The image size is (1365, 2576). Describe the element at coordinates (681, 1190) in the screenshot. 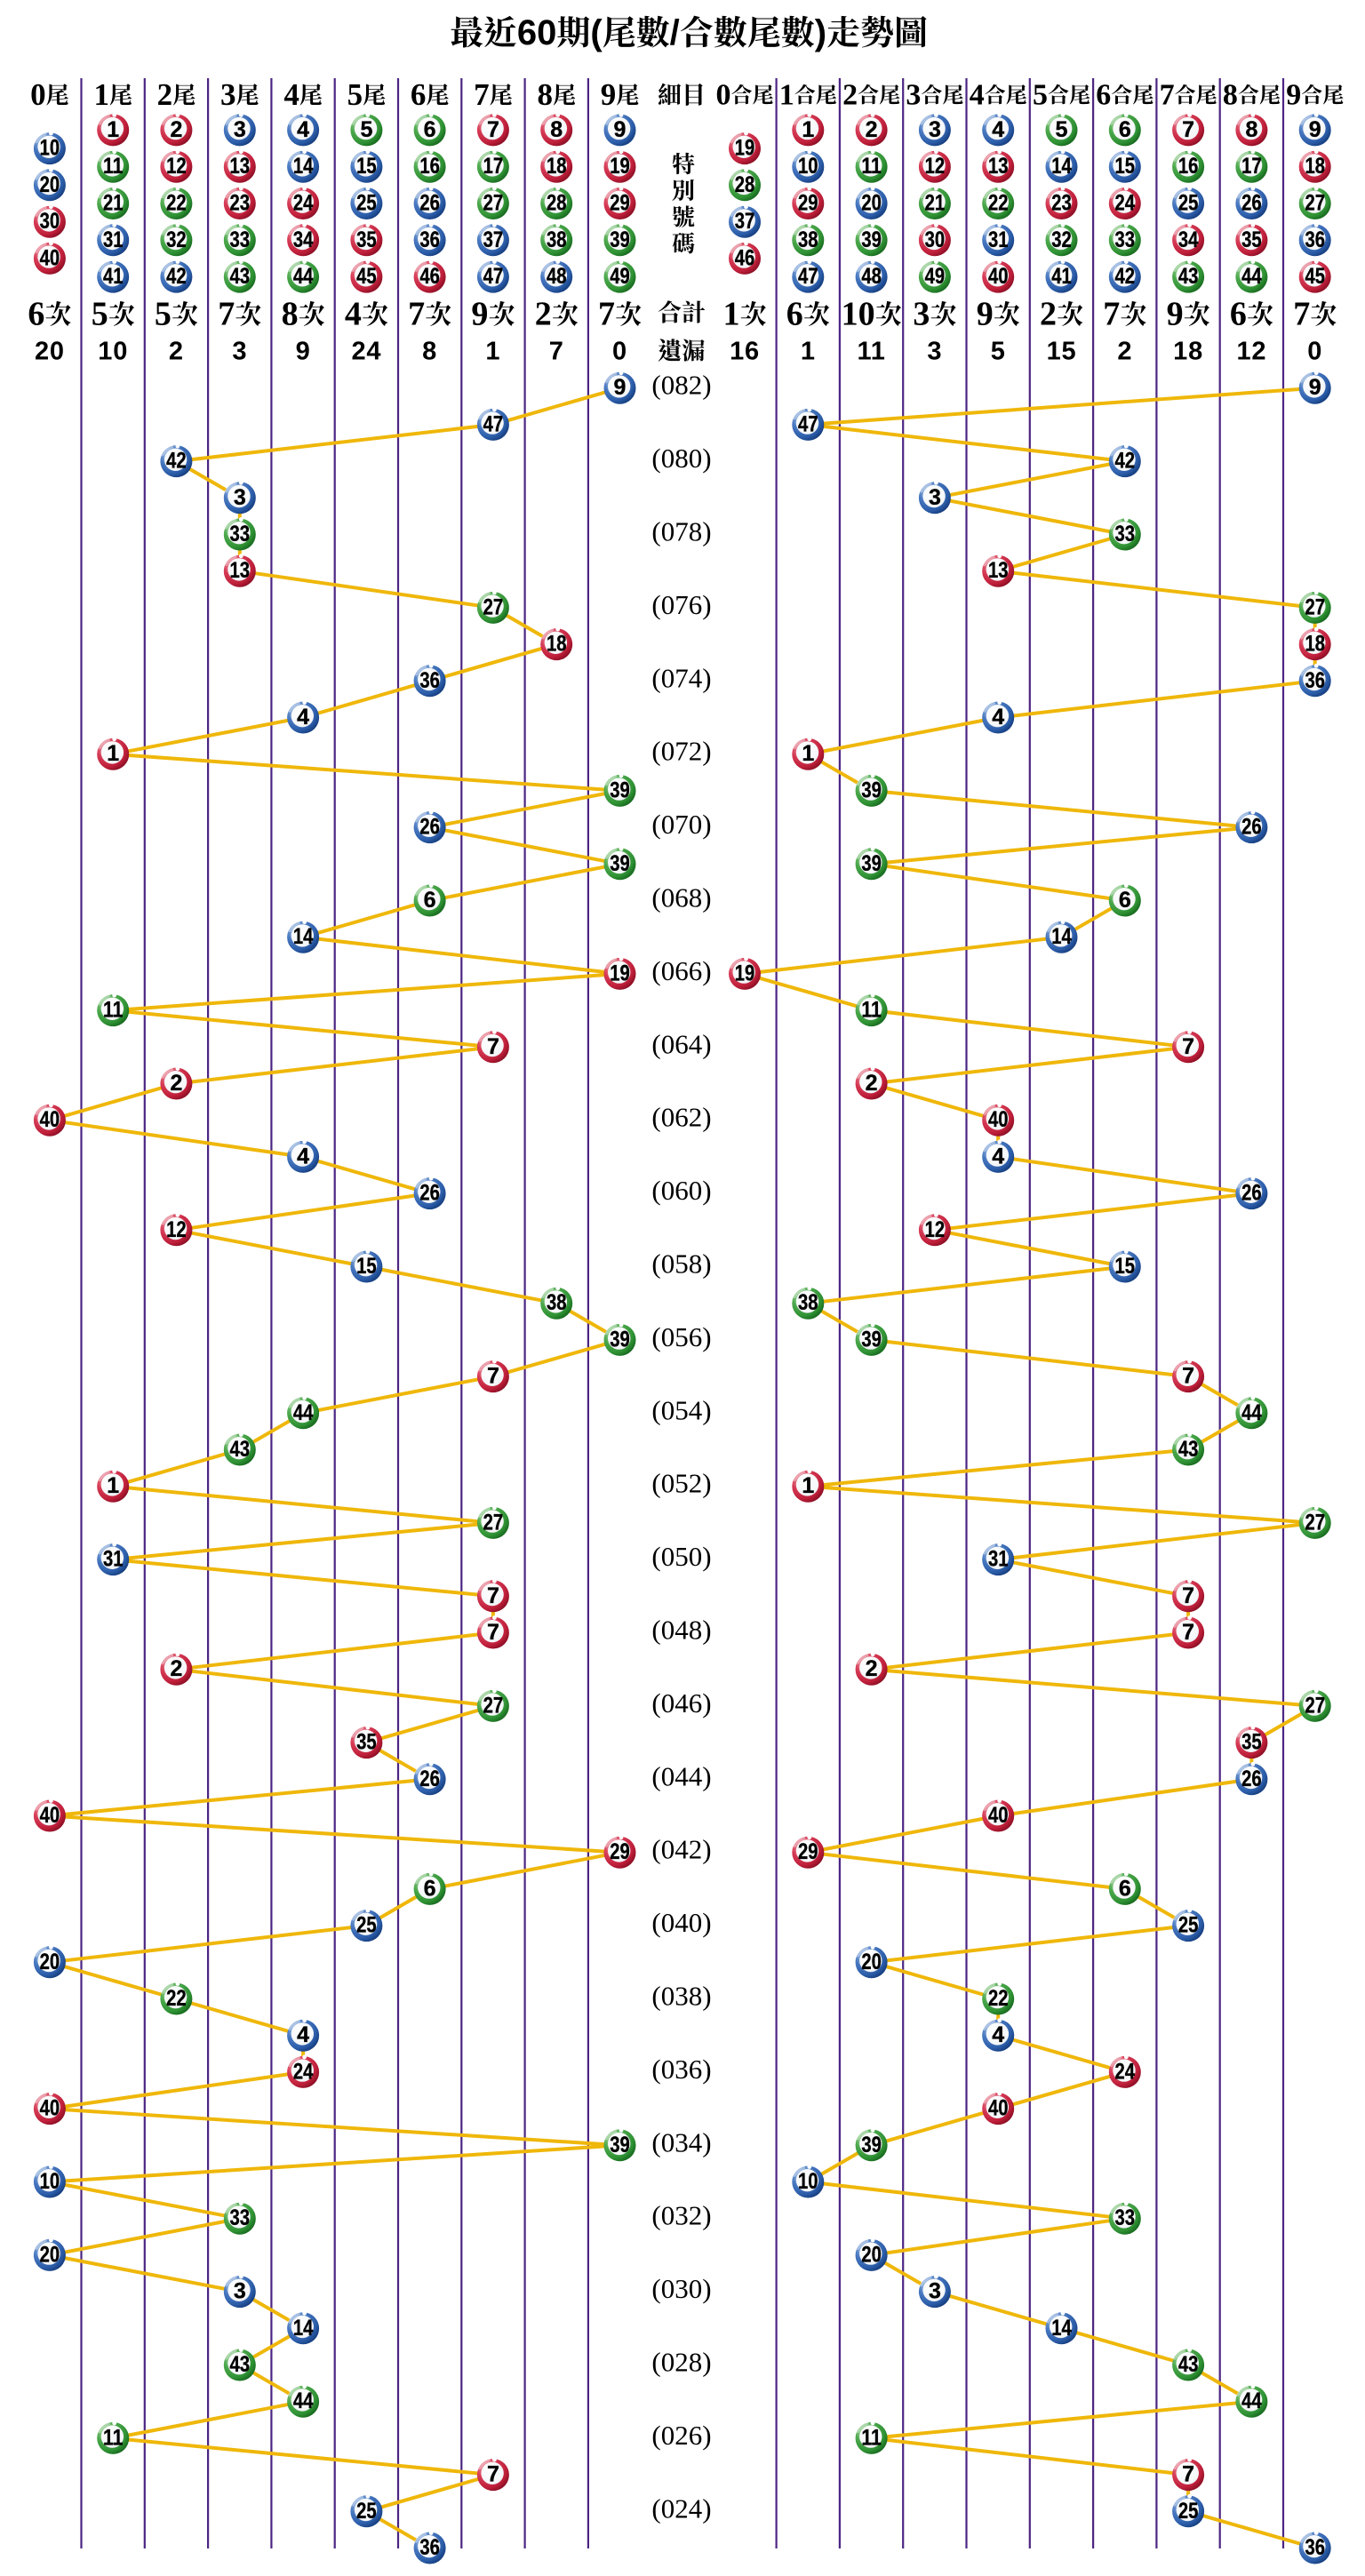

I see `svg-text: (060)` at that location.